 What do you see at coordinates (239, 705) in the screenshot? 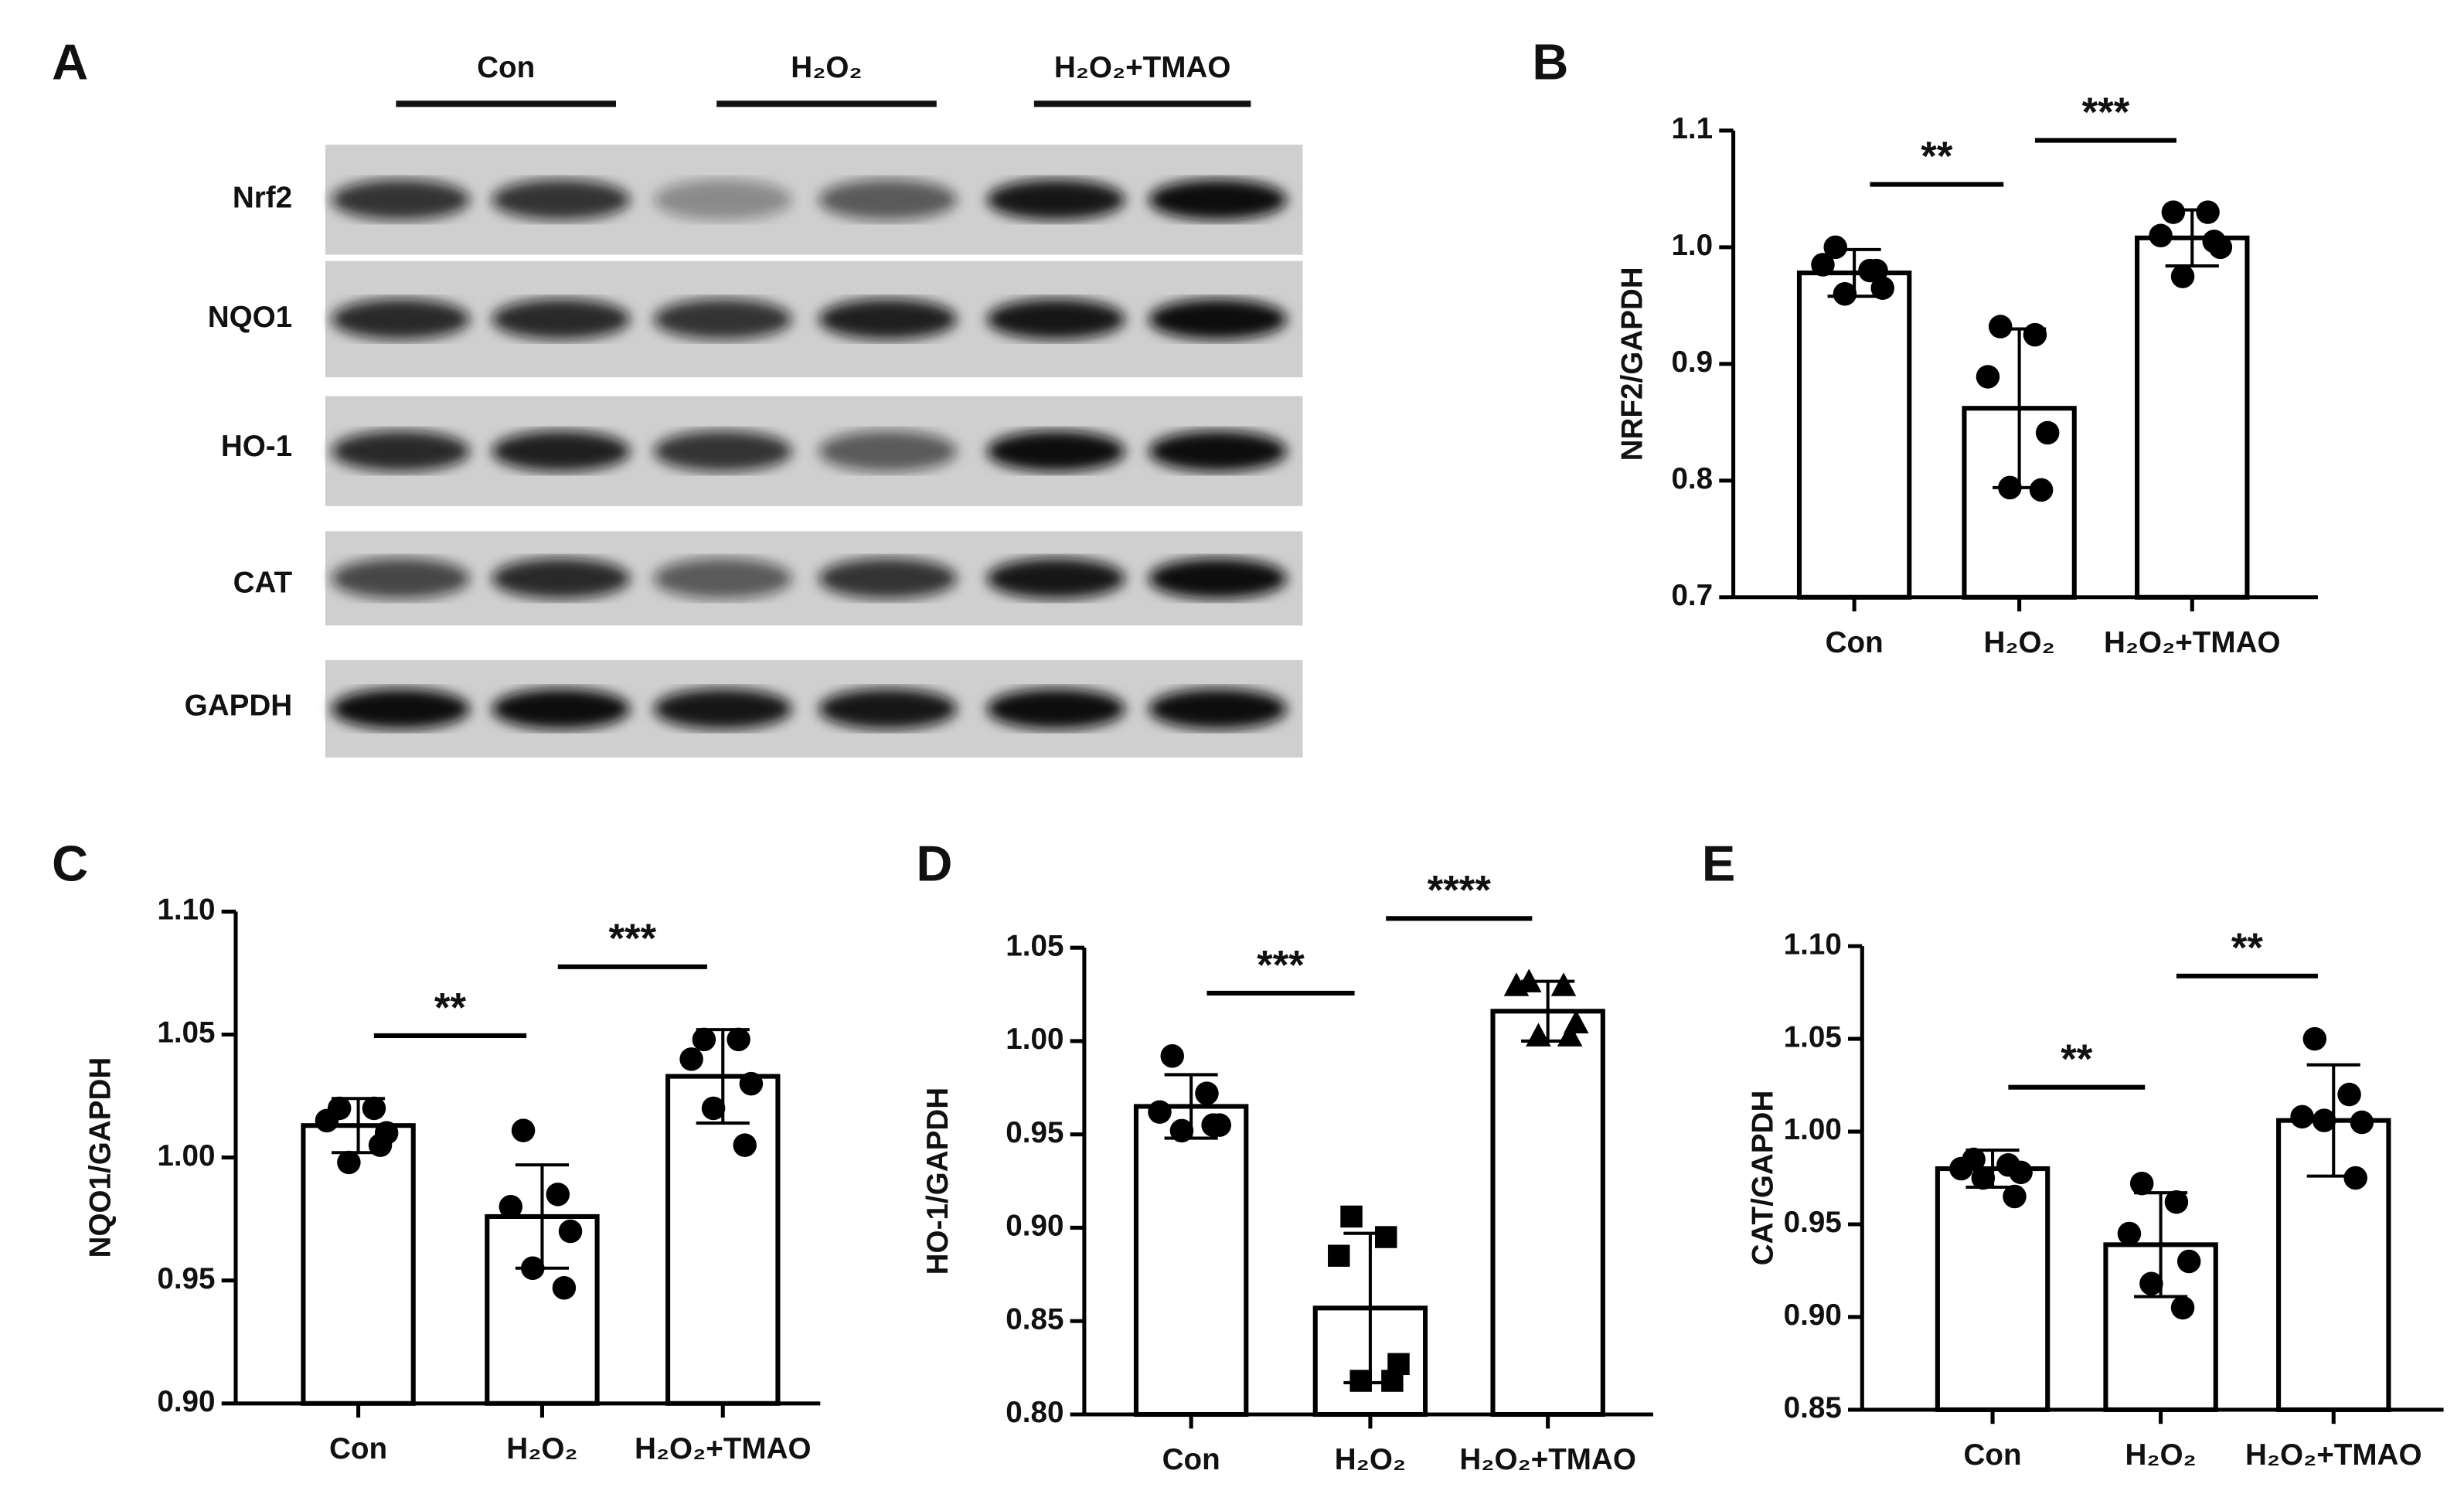
I see `row-label: GAPDH` at bounding box center [239, 705].